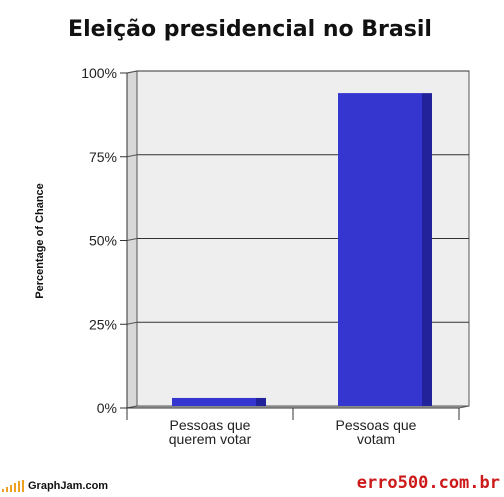 Image resolution: width=504 pixels, height=497 pixels. Describe the element at coordinates (107, 408) in the screenshot. I see `y-tick-label: 0%` at that location.